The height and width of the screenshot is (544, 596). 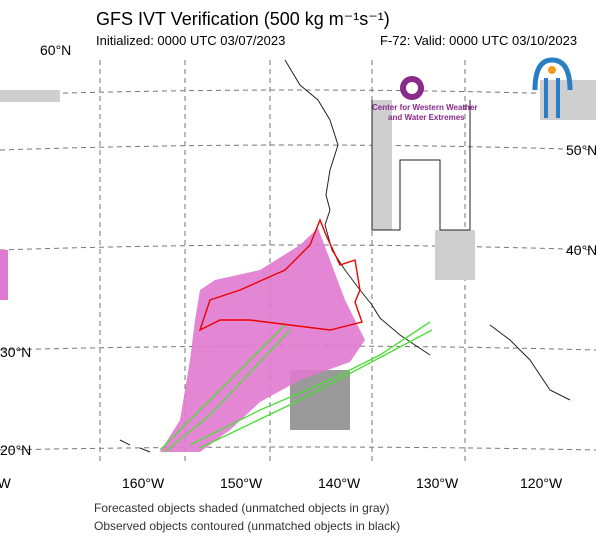 I want to click on lon-label: °W, so click(x=6, y=483).